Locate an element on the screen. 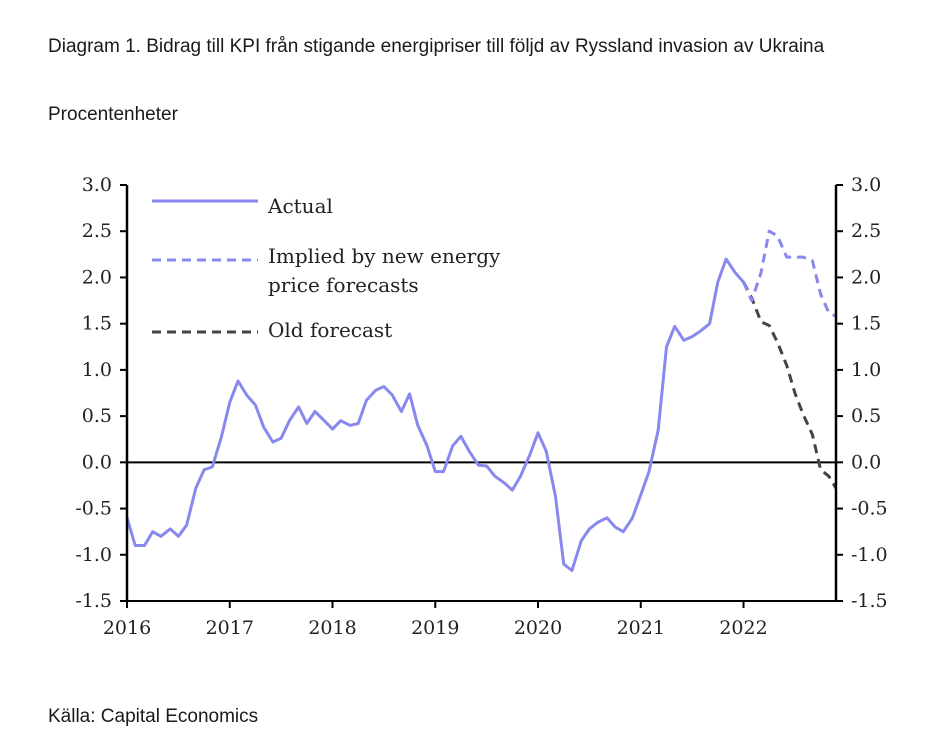 This screenshot has height=748, width=946. x-tick-label: 2016 is located at coordinates (127, 628).